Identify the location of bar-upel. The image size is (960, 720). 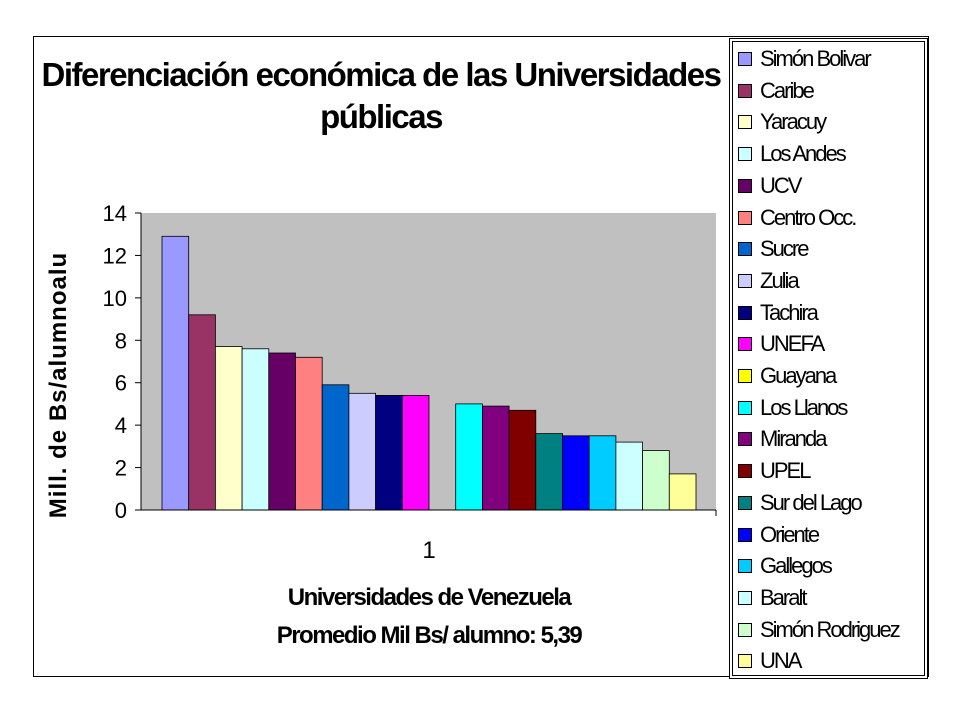
(522, 460).